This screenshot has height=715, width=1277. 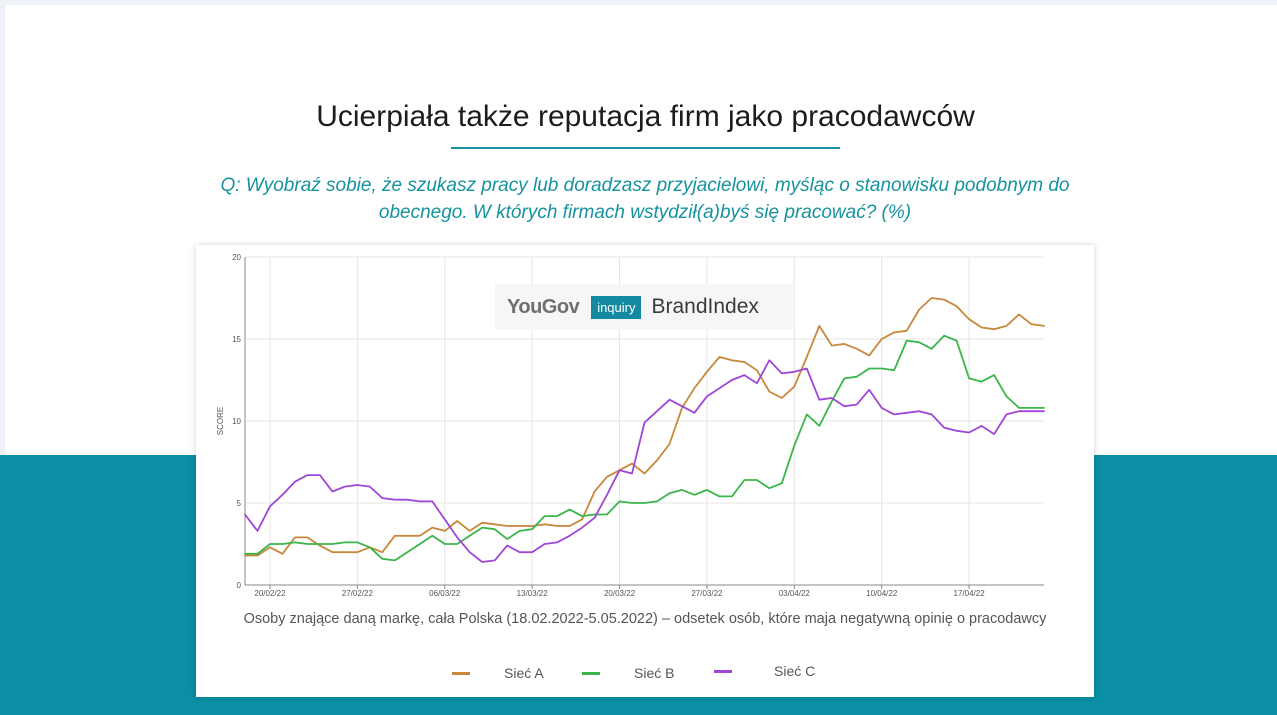 I want to click on x-tick-label: 17/04/22, so click(x=970, y=593).